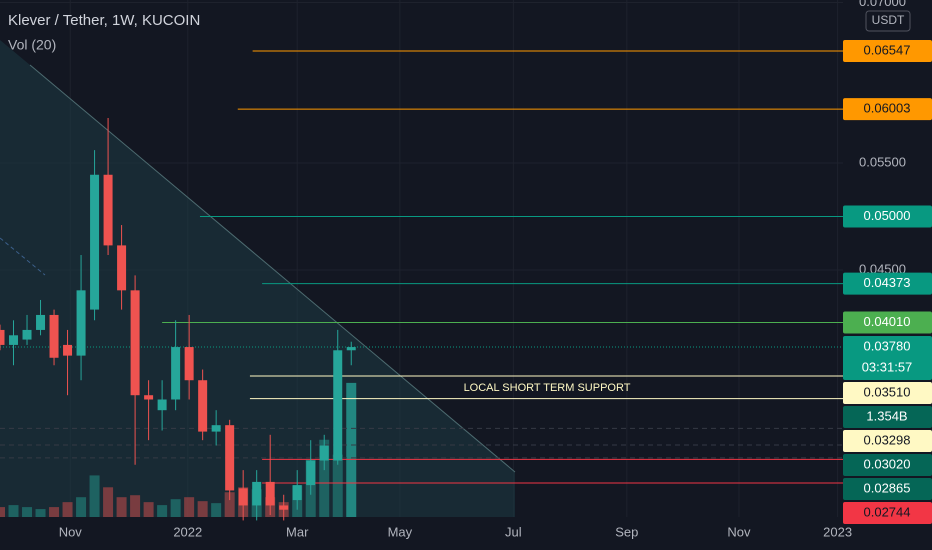  I want to click on currency: USDT, so click(888, 20).